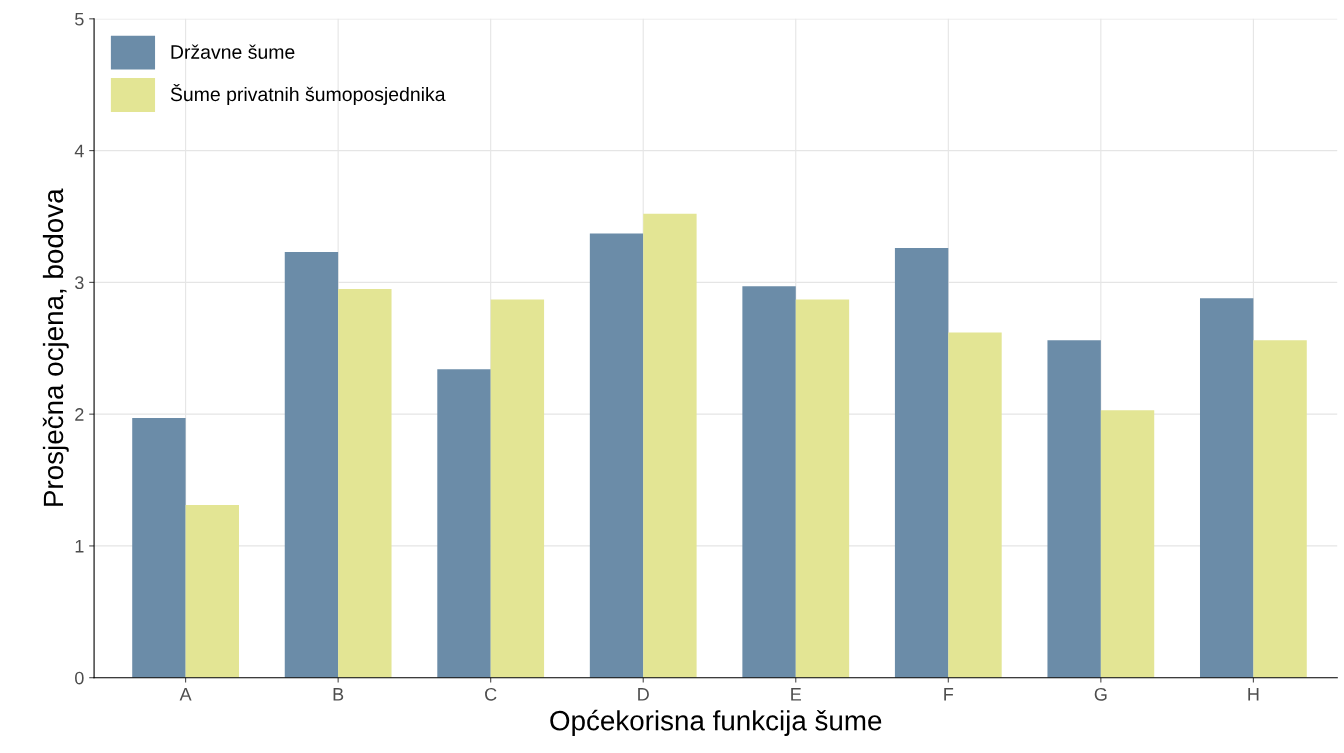 The width and height of the screenshot is (1344, 753). I want to click on y-tick-label: 4, so click(79, 151).